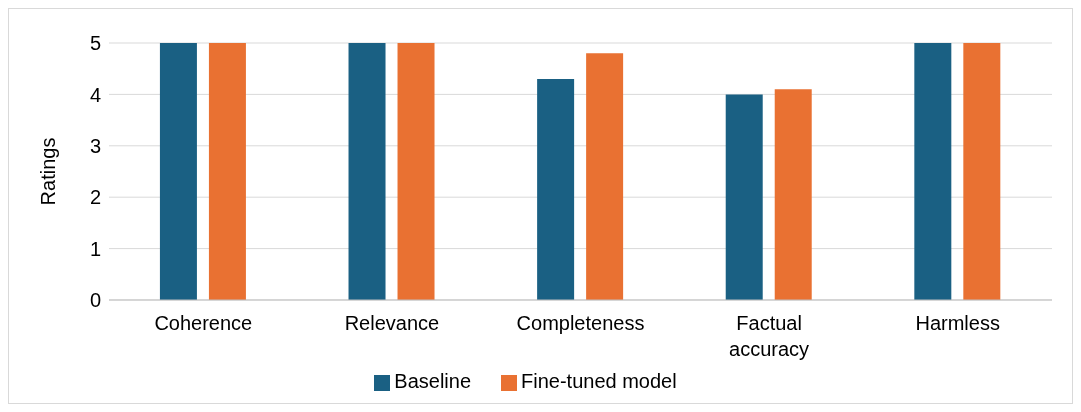 This screenshot has width=1081, height=412. What do you see at coordinates (580, 323) in the screenshot?
I see `x-tick-label: Completeness` at bounding box center [580, 323].